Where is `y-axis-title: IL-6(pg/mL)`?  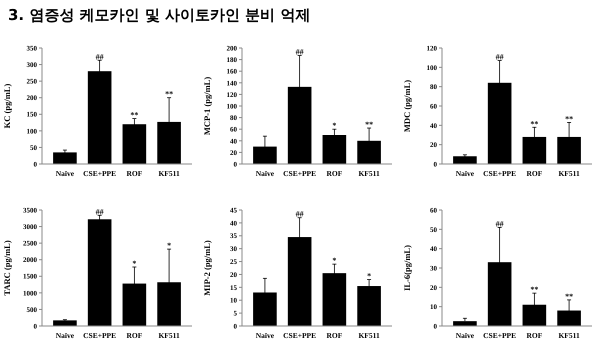
y-axis-title: IL-6(pg/mL) is located at coordinates (407, 267).